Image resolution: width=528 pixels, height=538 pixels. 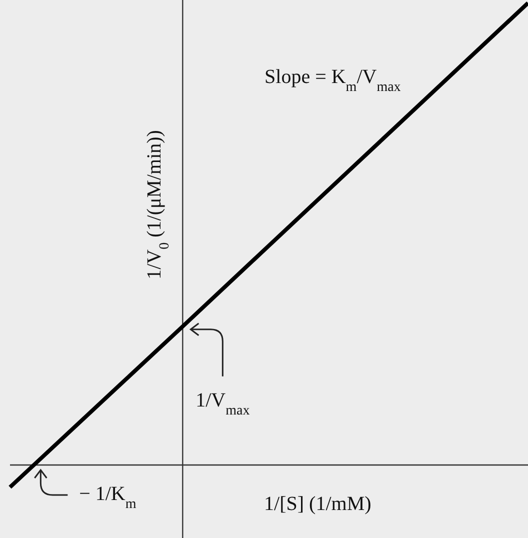 What do you see at coordinates (332, 80) in the screenshot?
I see `annotation: Slope = K$_{m}$/V$_{max}$` at bounding box center [332, 80].